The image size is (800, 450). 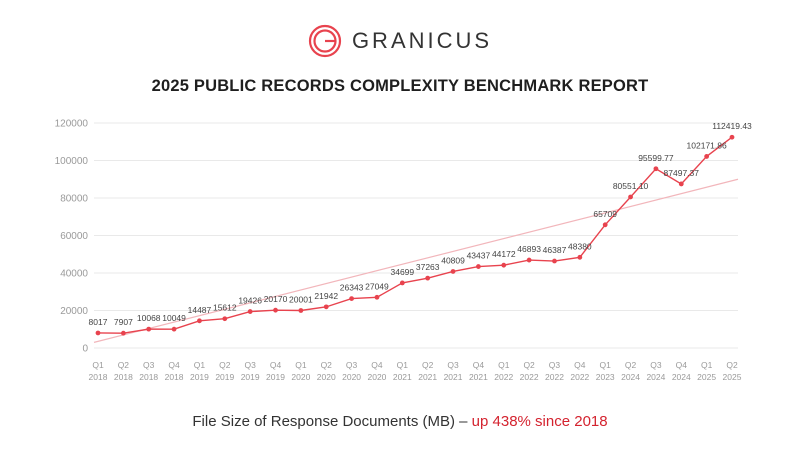 What do you see at coordinates (539, 421) in the screenshot?
I see `caption-highlight: up 438% since 2018` at bounding box center [539, 421].